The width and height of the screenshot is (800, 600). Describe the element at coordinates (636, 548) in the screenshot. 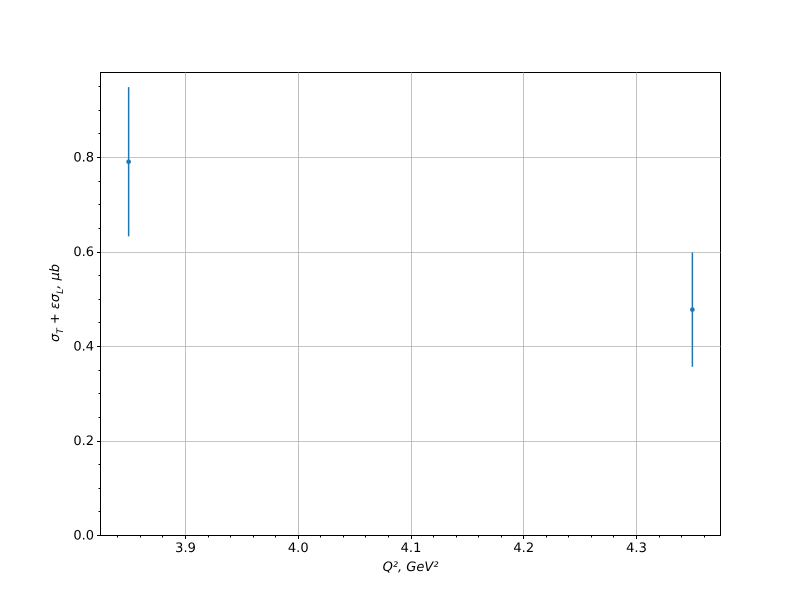

I see `x-tick-label: 4.3` at that location.